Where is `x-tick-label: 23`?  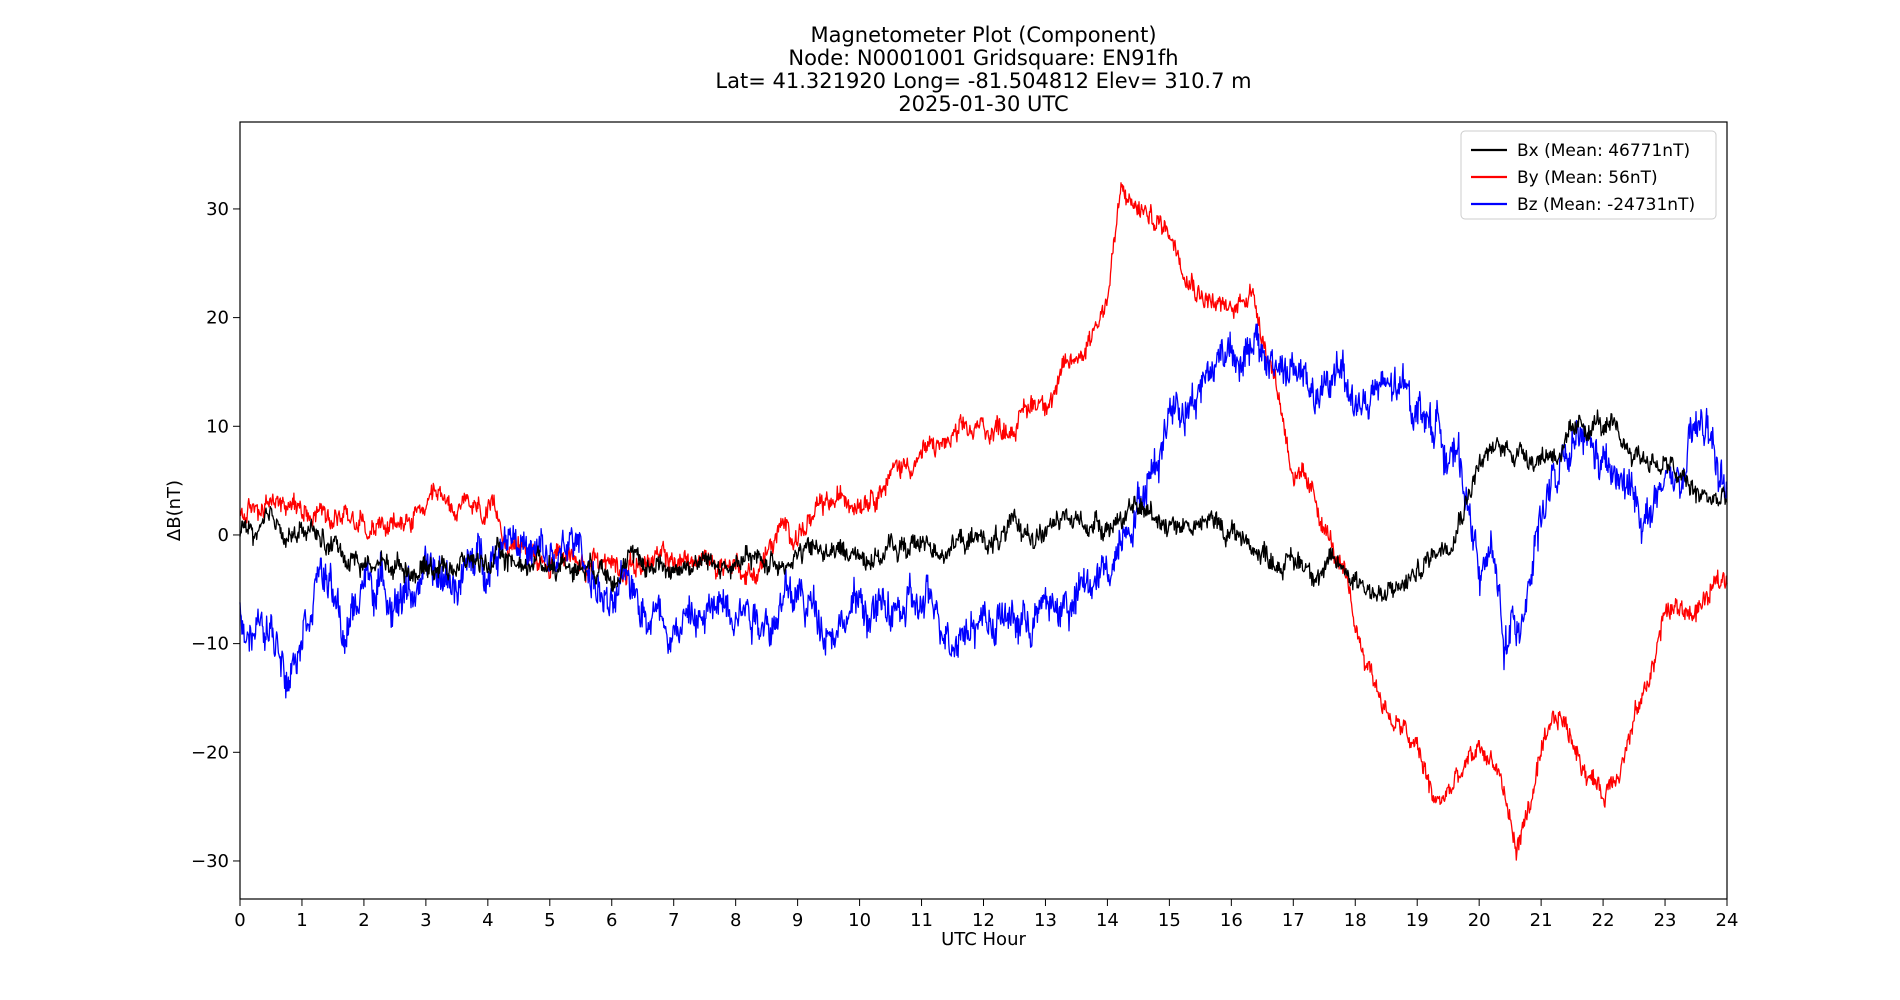 x-tick-label: 23 is located at coordinates (1665, 920).